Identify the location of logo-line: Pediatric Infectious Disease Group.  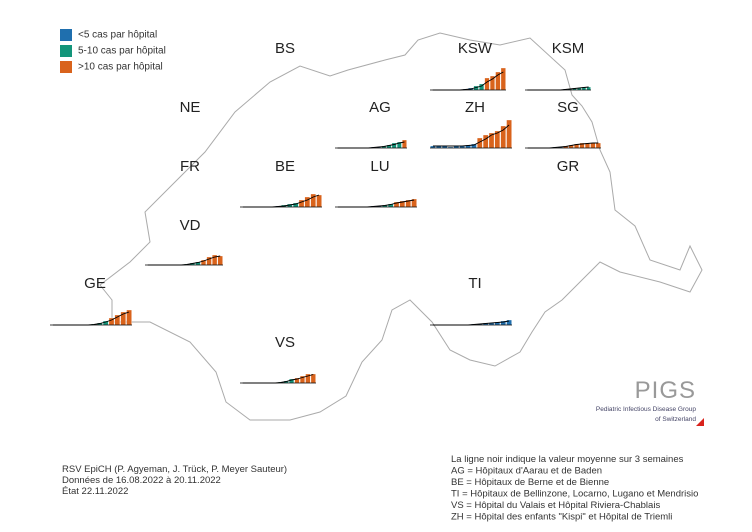
(646, 409).